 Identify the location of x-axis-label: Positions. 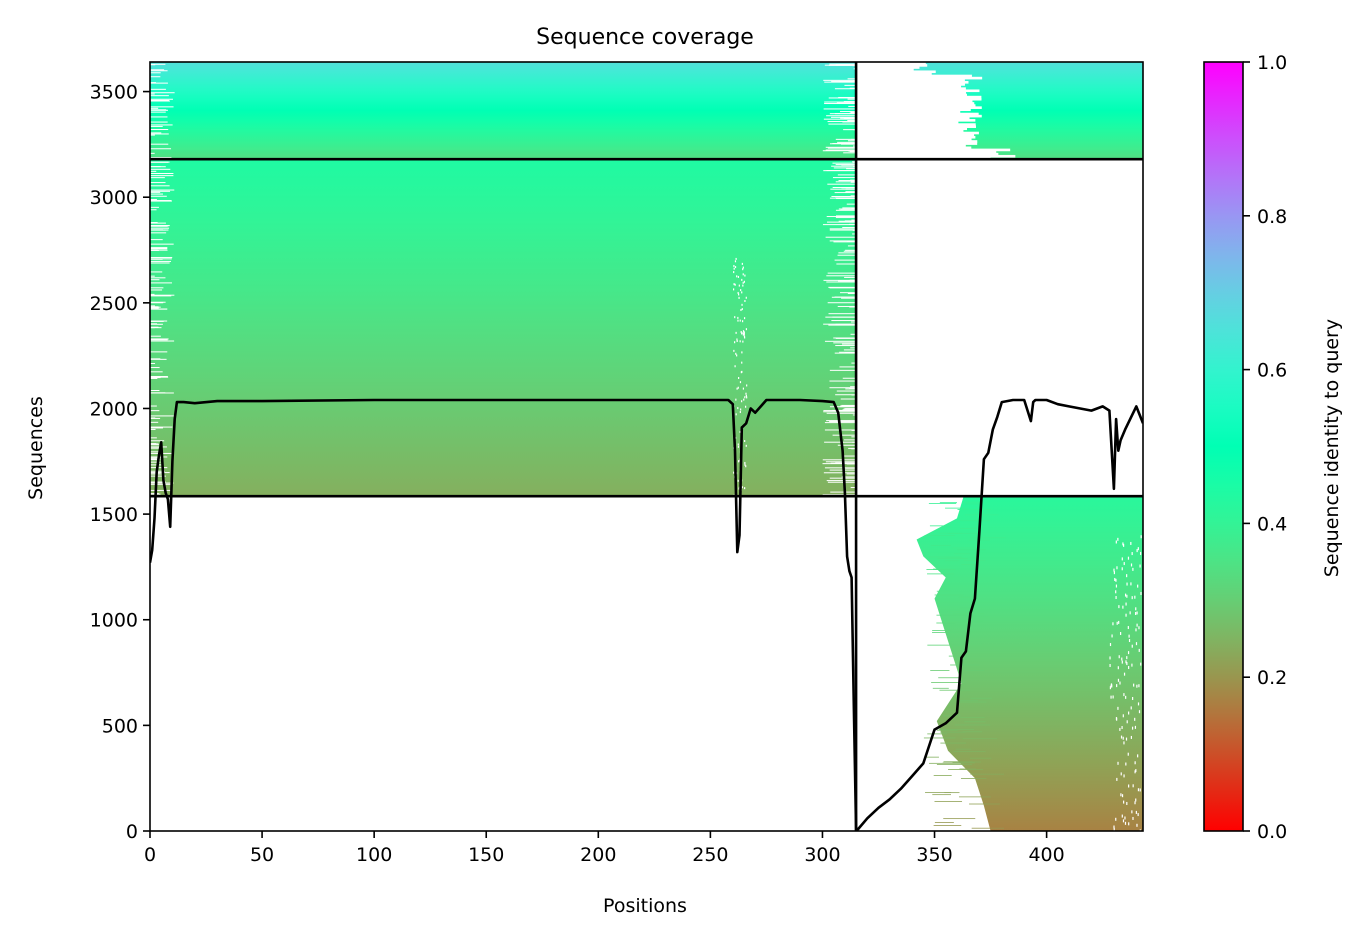
(645, 906).